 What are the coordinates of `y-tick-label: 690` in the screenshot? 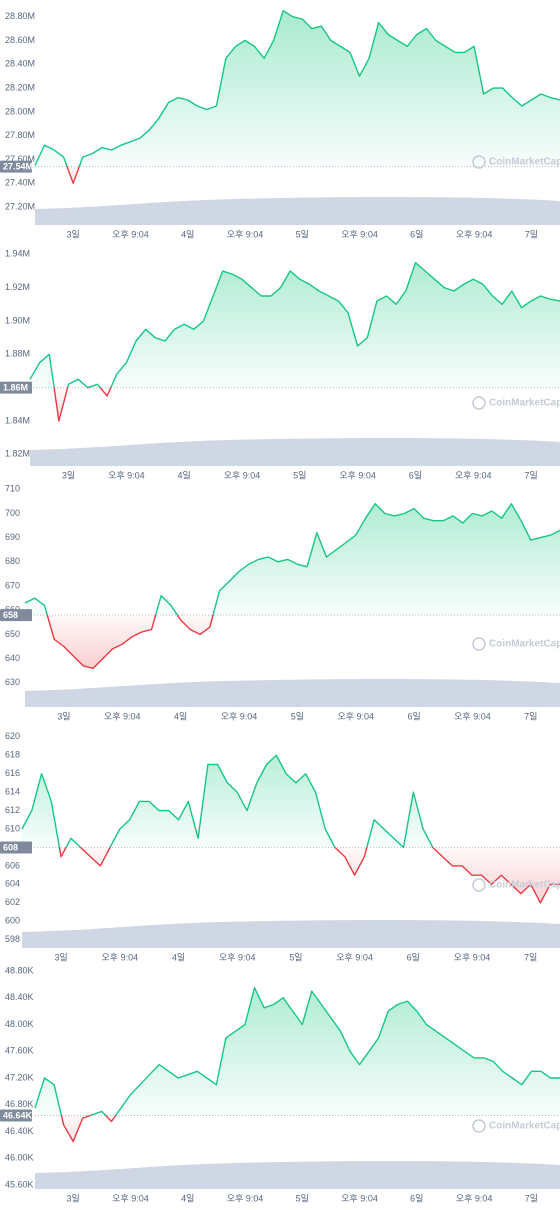 It's located at (12, 537).